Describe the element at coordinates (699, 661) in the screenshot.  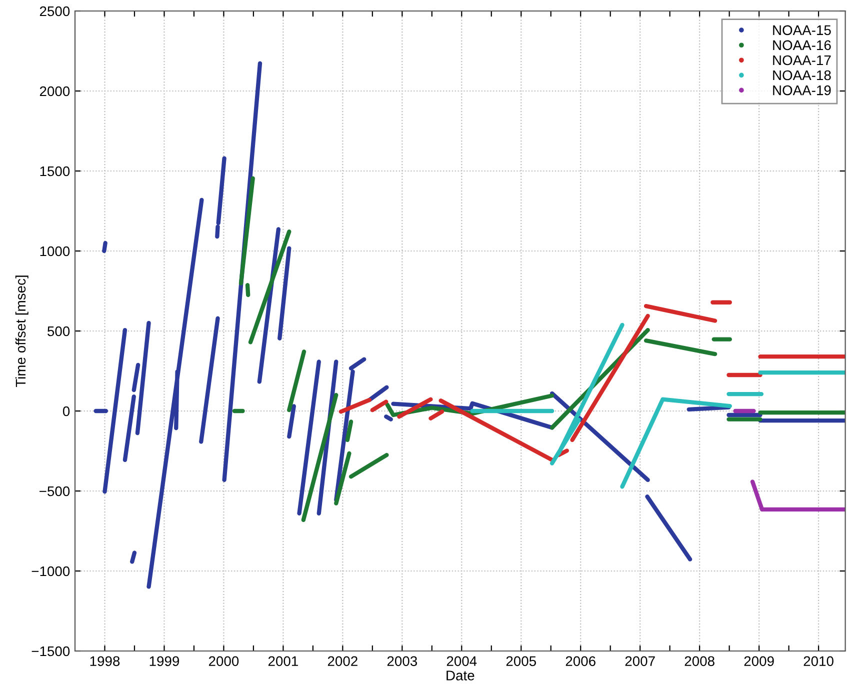
I see `x-tick-label: 2008` at that location.